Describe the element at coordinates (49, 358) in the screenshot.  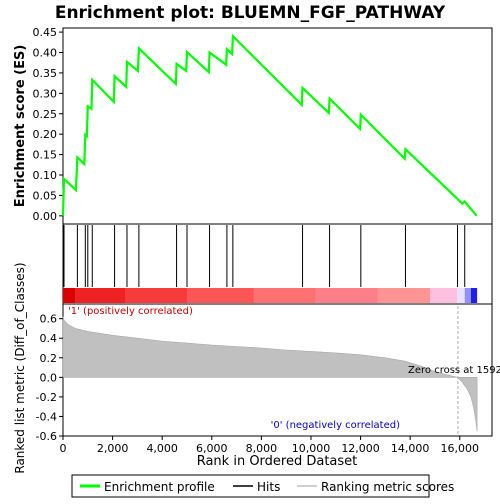
I see `ranked-ytick-label: 0.2` at that location.